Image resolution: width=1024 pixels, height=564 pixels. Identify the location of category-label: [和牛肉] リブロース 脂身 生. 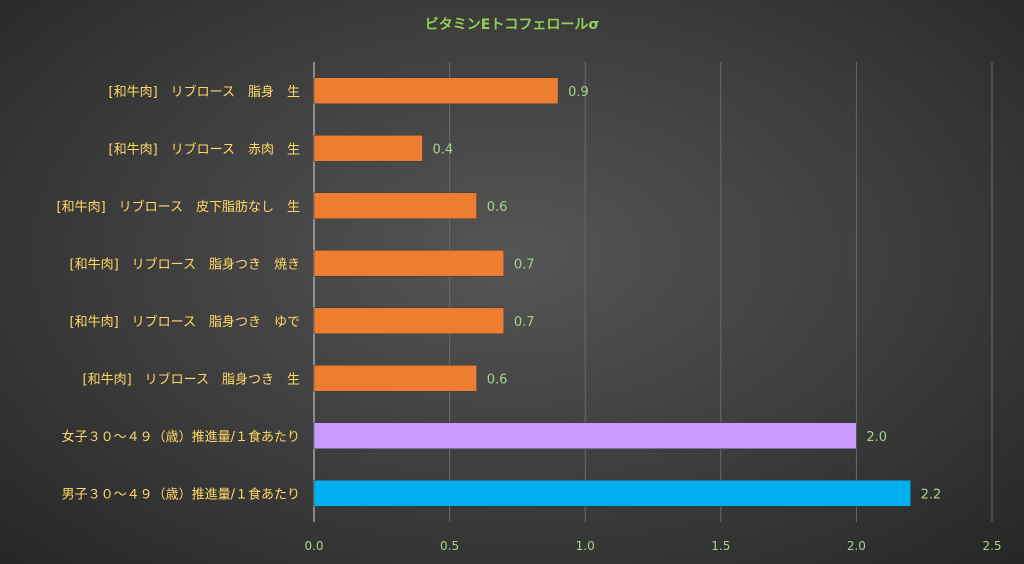
(205, 92).